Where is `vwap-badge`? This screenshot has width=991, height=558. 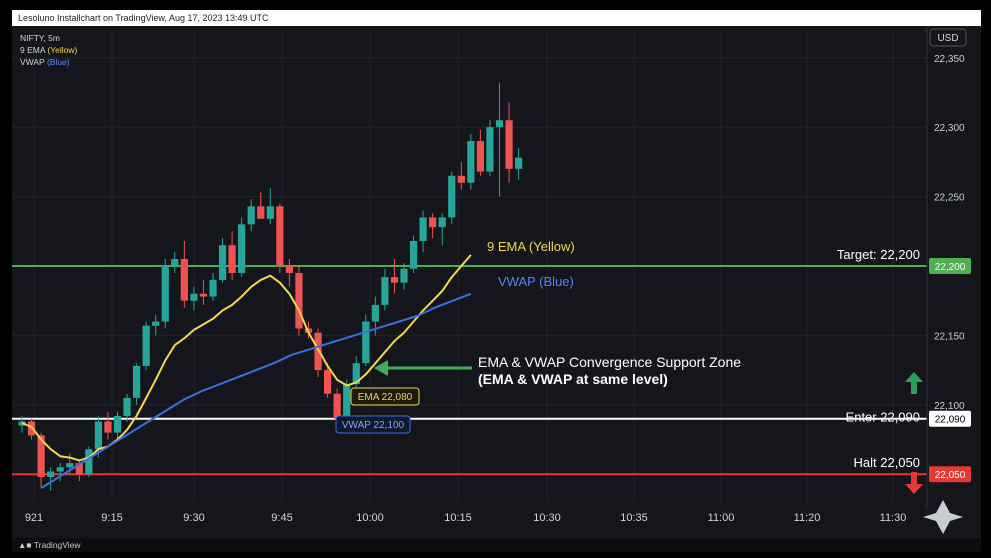
vwap-badge is located at coordinates (373, 424).